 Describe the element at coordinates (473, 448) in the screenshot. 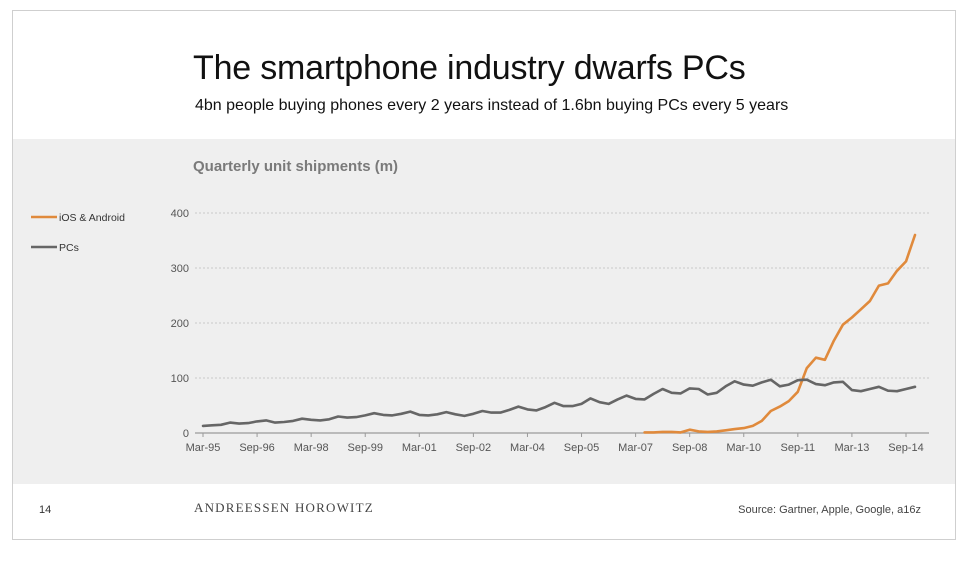

I see `x-tick-label: Sep-02` at that location.